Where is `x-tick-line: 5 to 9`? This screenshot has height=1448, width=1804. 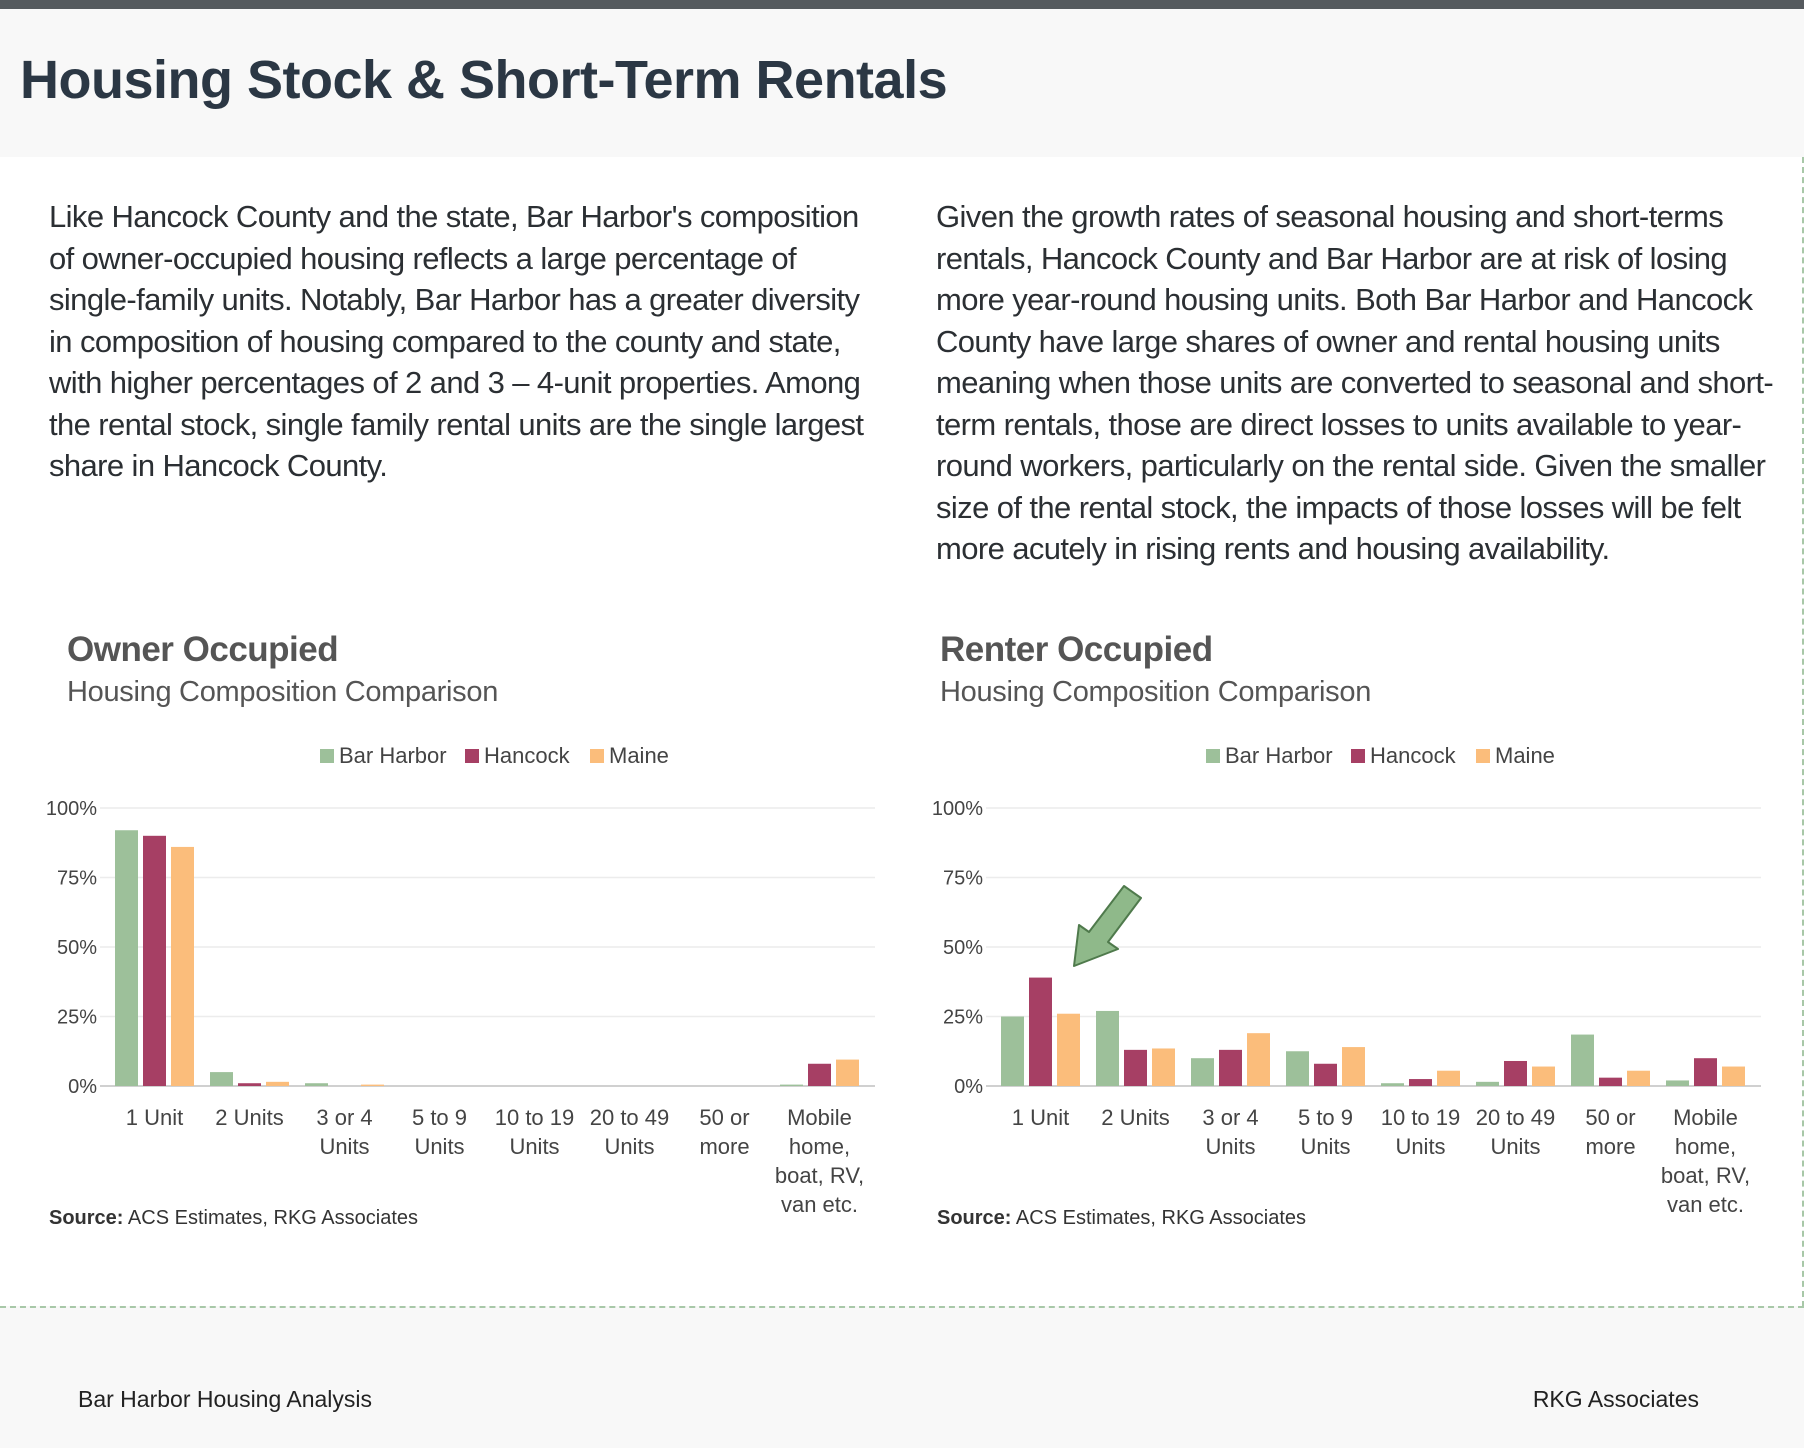 x-tick-line: 5 to 9 is located at coordinates (439, 1117).